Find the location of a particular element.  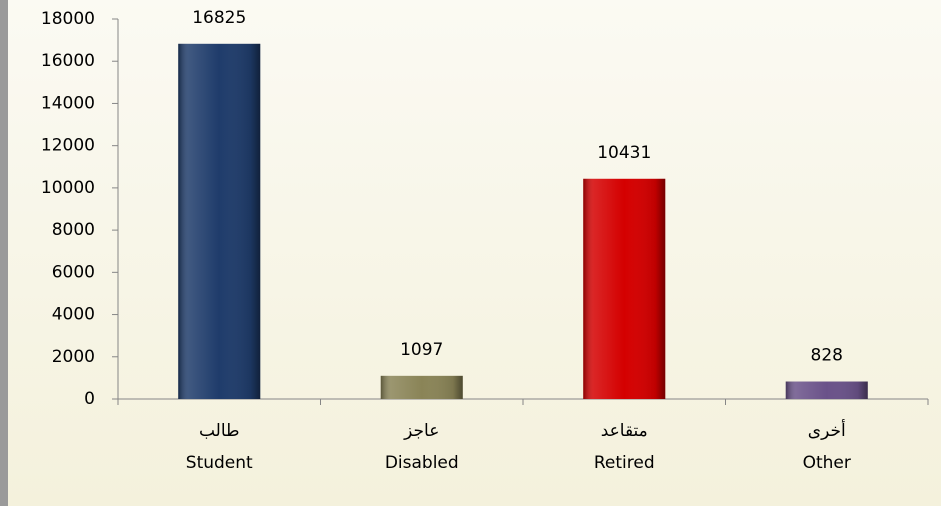

y-tick-label: 16000 is located at coordinates (68, 61).